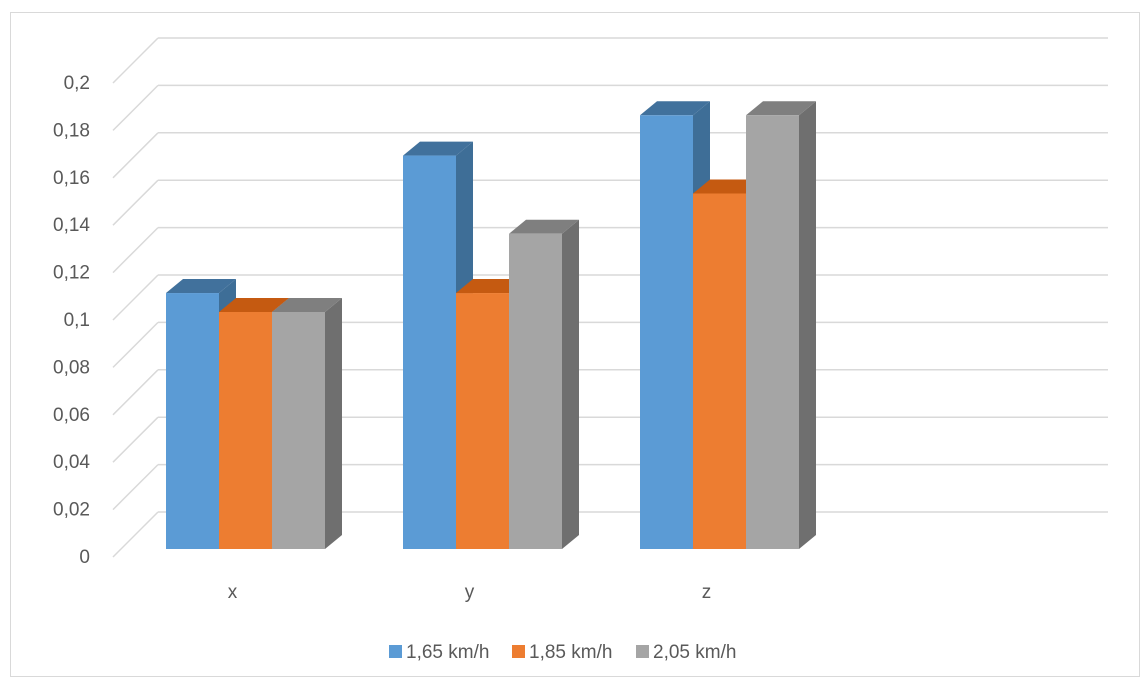  Describe the element at coordinates (71, 415) in the screenshot. I see `y-tick-label: 0,06` at that location.